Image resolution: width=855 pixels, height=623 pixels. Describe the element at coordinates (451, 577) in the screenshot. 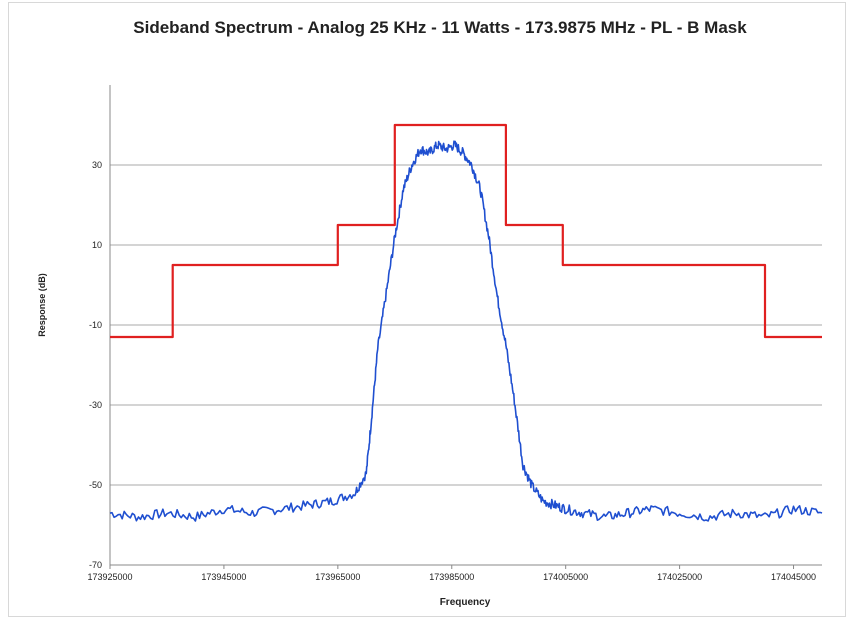

I see `x-tick-label: 173985000` at that location.